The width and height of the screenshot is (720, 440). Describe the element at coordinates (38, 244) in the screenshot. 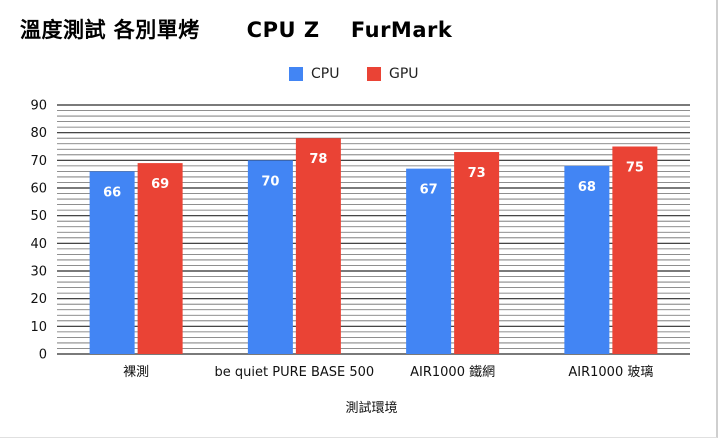

I see `y-tick-label: 40` at that location.